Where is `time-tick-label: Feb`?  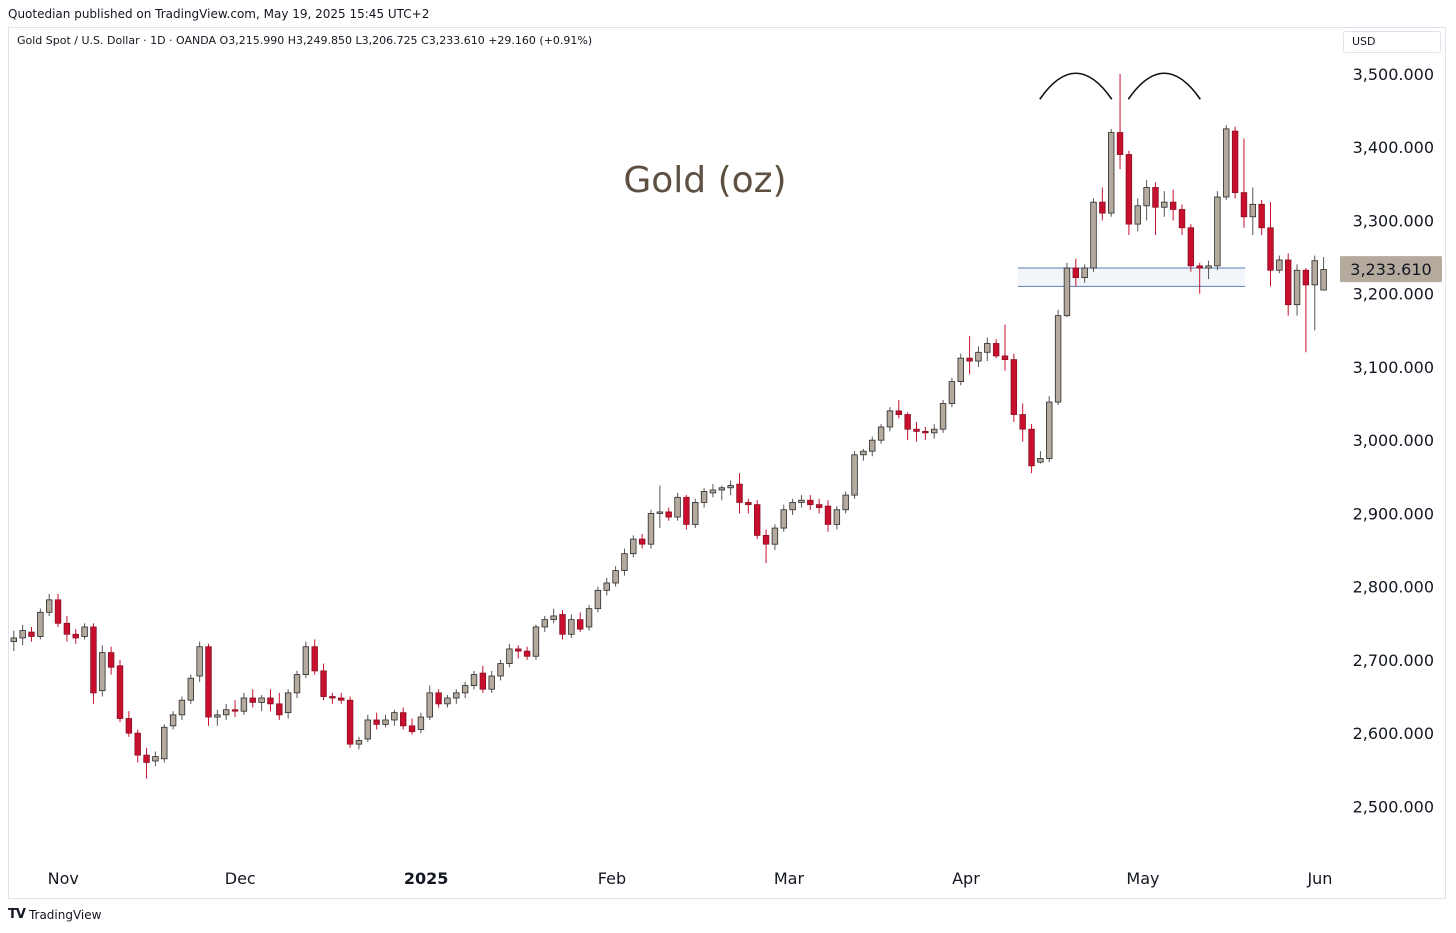 time-tick-label: Feb is located at coordinates (612, 878).